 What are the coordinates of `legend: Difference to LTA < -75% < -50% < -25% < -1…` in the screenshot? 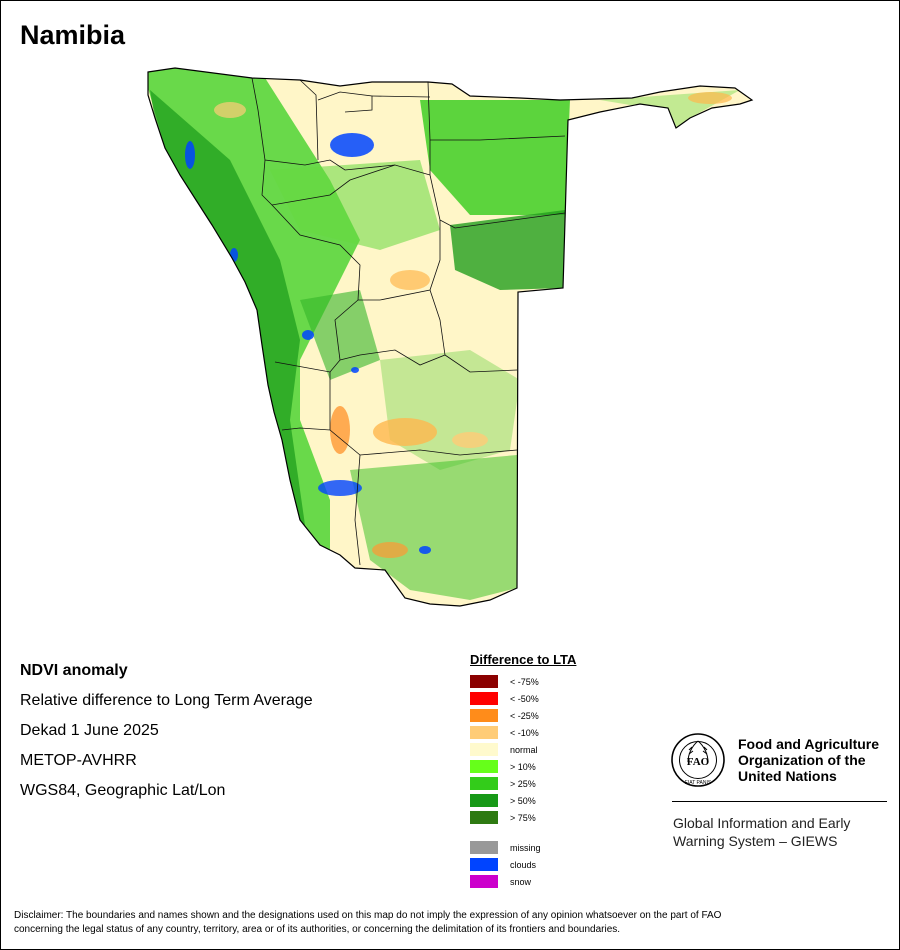 It's located at (560, 771).